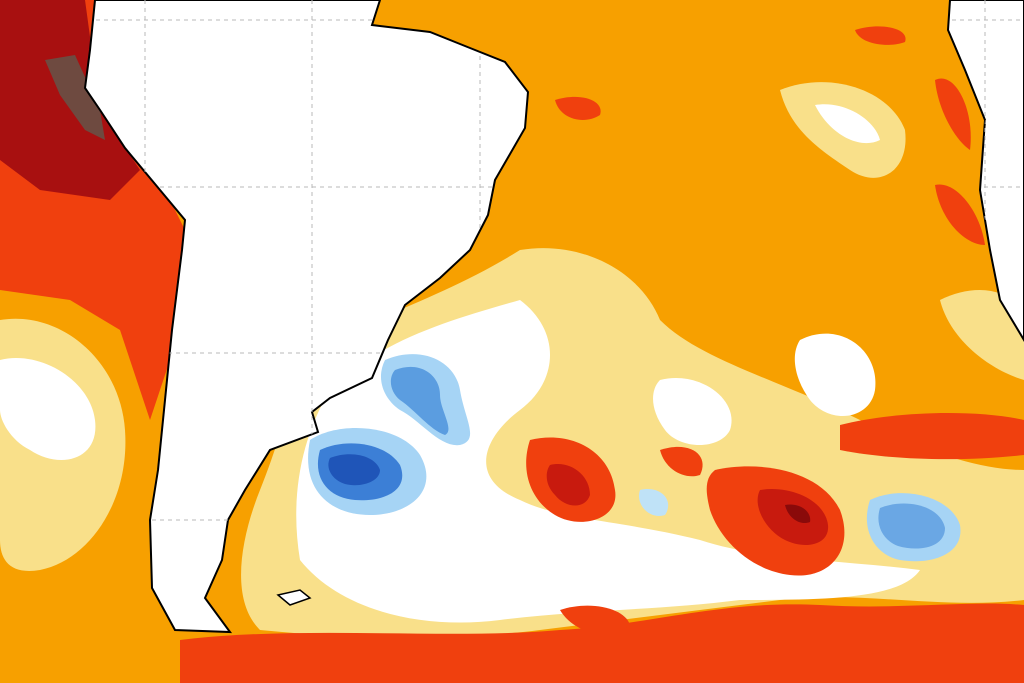  What do you see at coordinates (75, 97) in the screenshot?
I see `extreme-region` at bounding box center [75, 97].